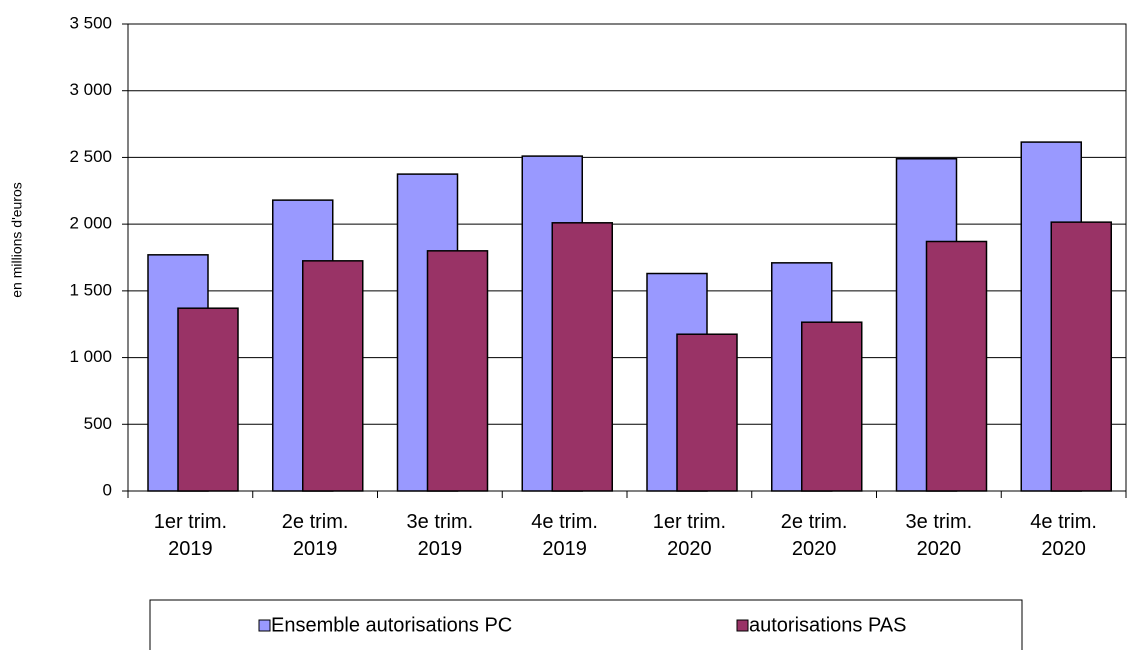  What do you see at coordinates (90, 356) in the screenshot?
I see `y-tick-label: 1 000` at bounding box center [90, 356].